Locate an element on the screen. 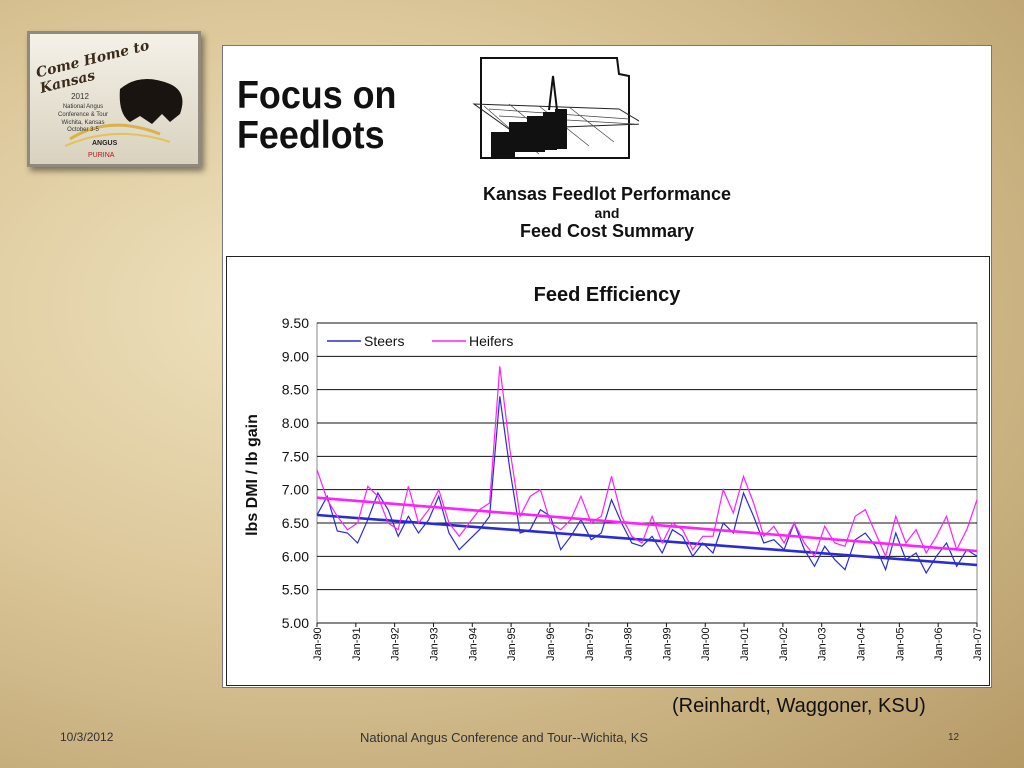  y-tick-label: 8.00 is located at coordinates (295, 423).